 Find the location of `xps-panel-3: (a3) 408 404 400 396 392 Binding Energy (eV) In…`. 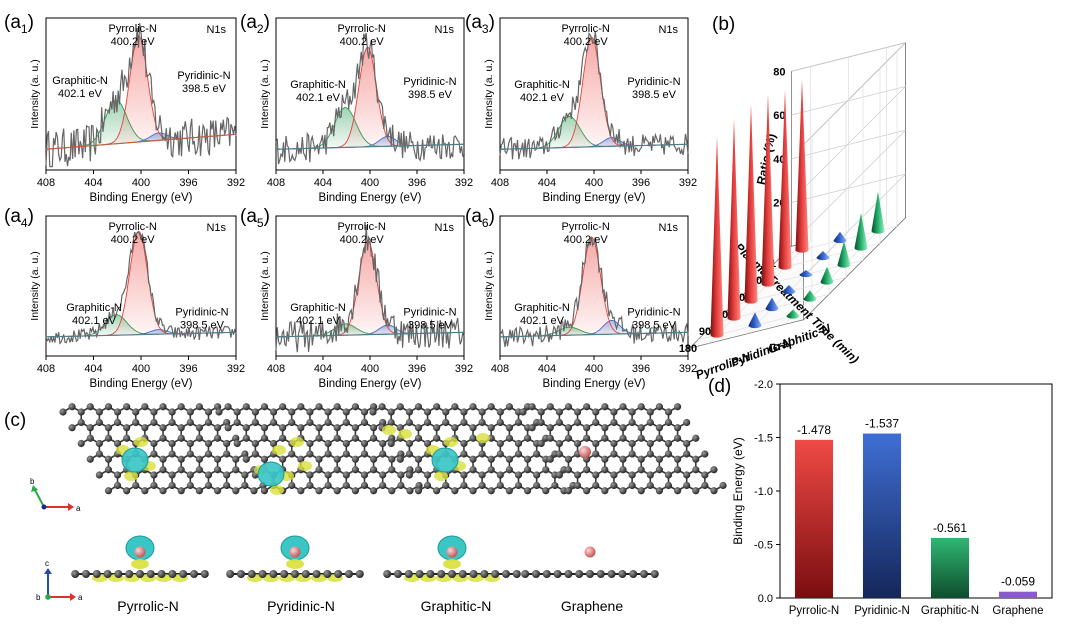

xps-panel-3: (a3) 408 404 400 396 392 Binding Energy (eV) In… is located at coordinates (581, 108).